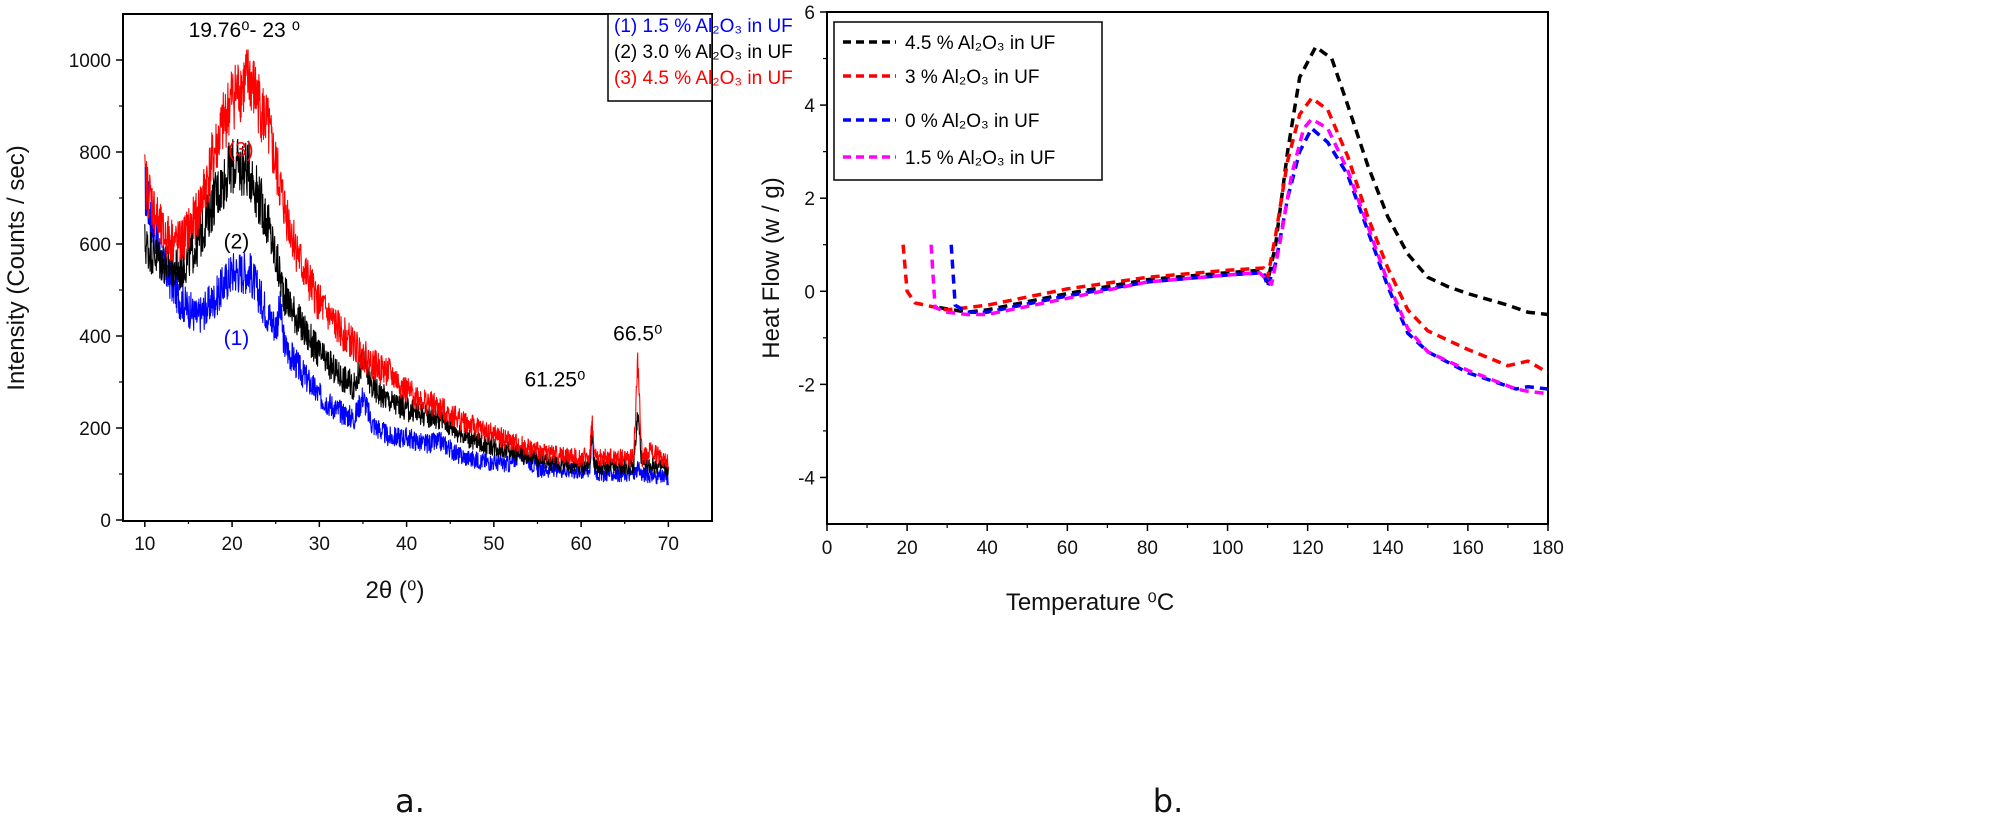 This screenshot has width=2000, height=823. Describe the element at coordinates (1548, 548) in the screenshot. I see `x-tick-label: 180` at that location.